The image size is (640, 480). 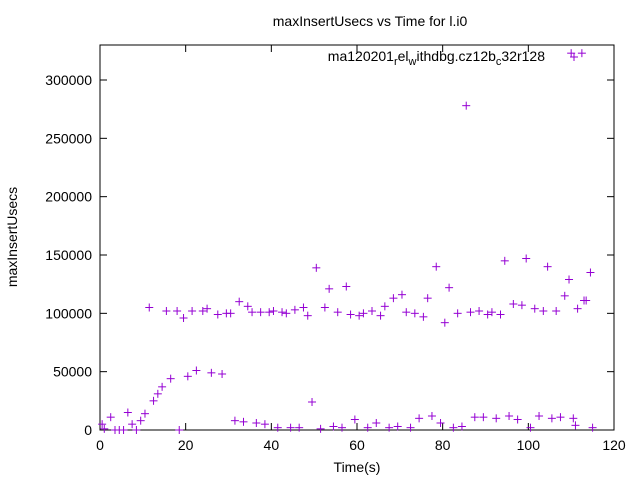 What do you see at coordinates (88, 430) in the screenshot?
I see `y-tick-label: 0` at bounding box center [88, 430].